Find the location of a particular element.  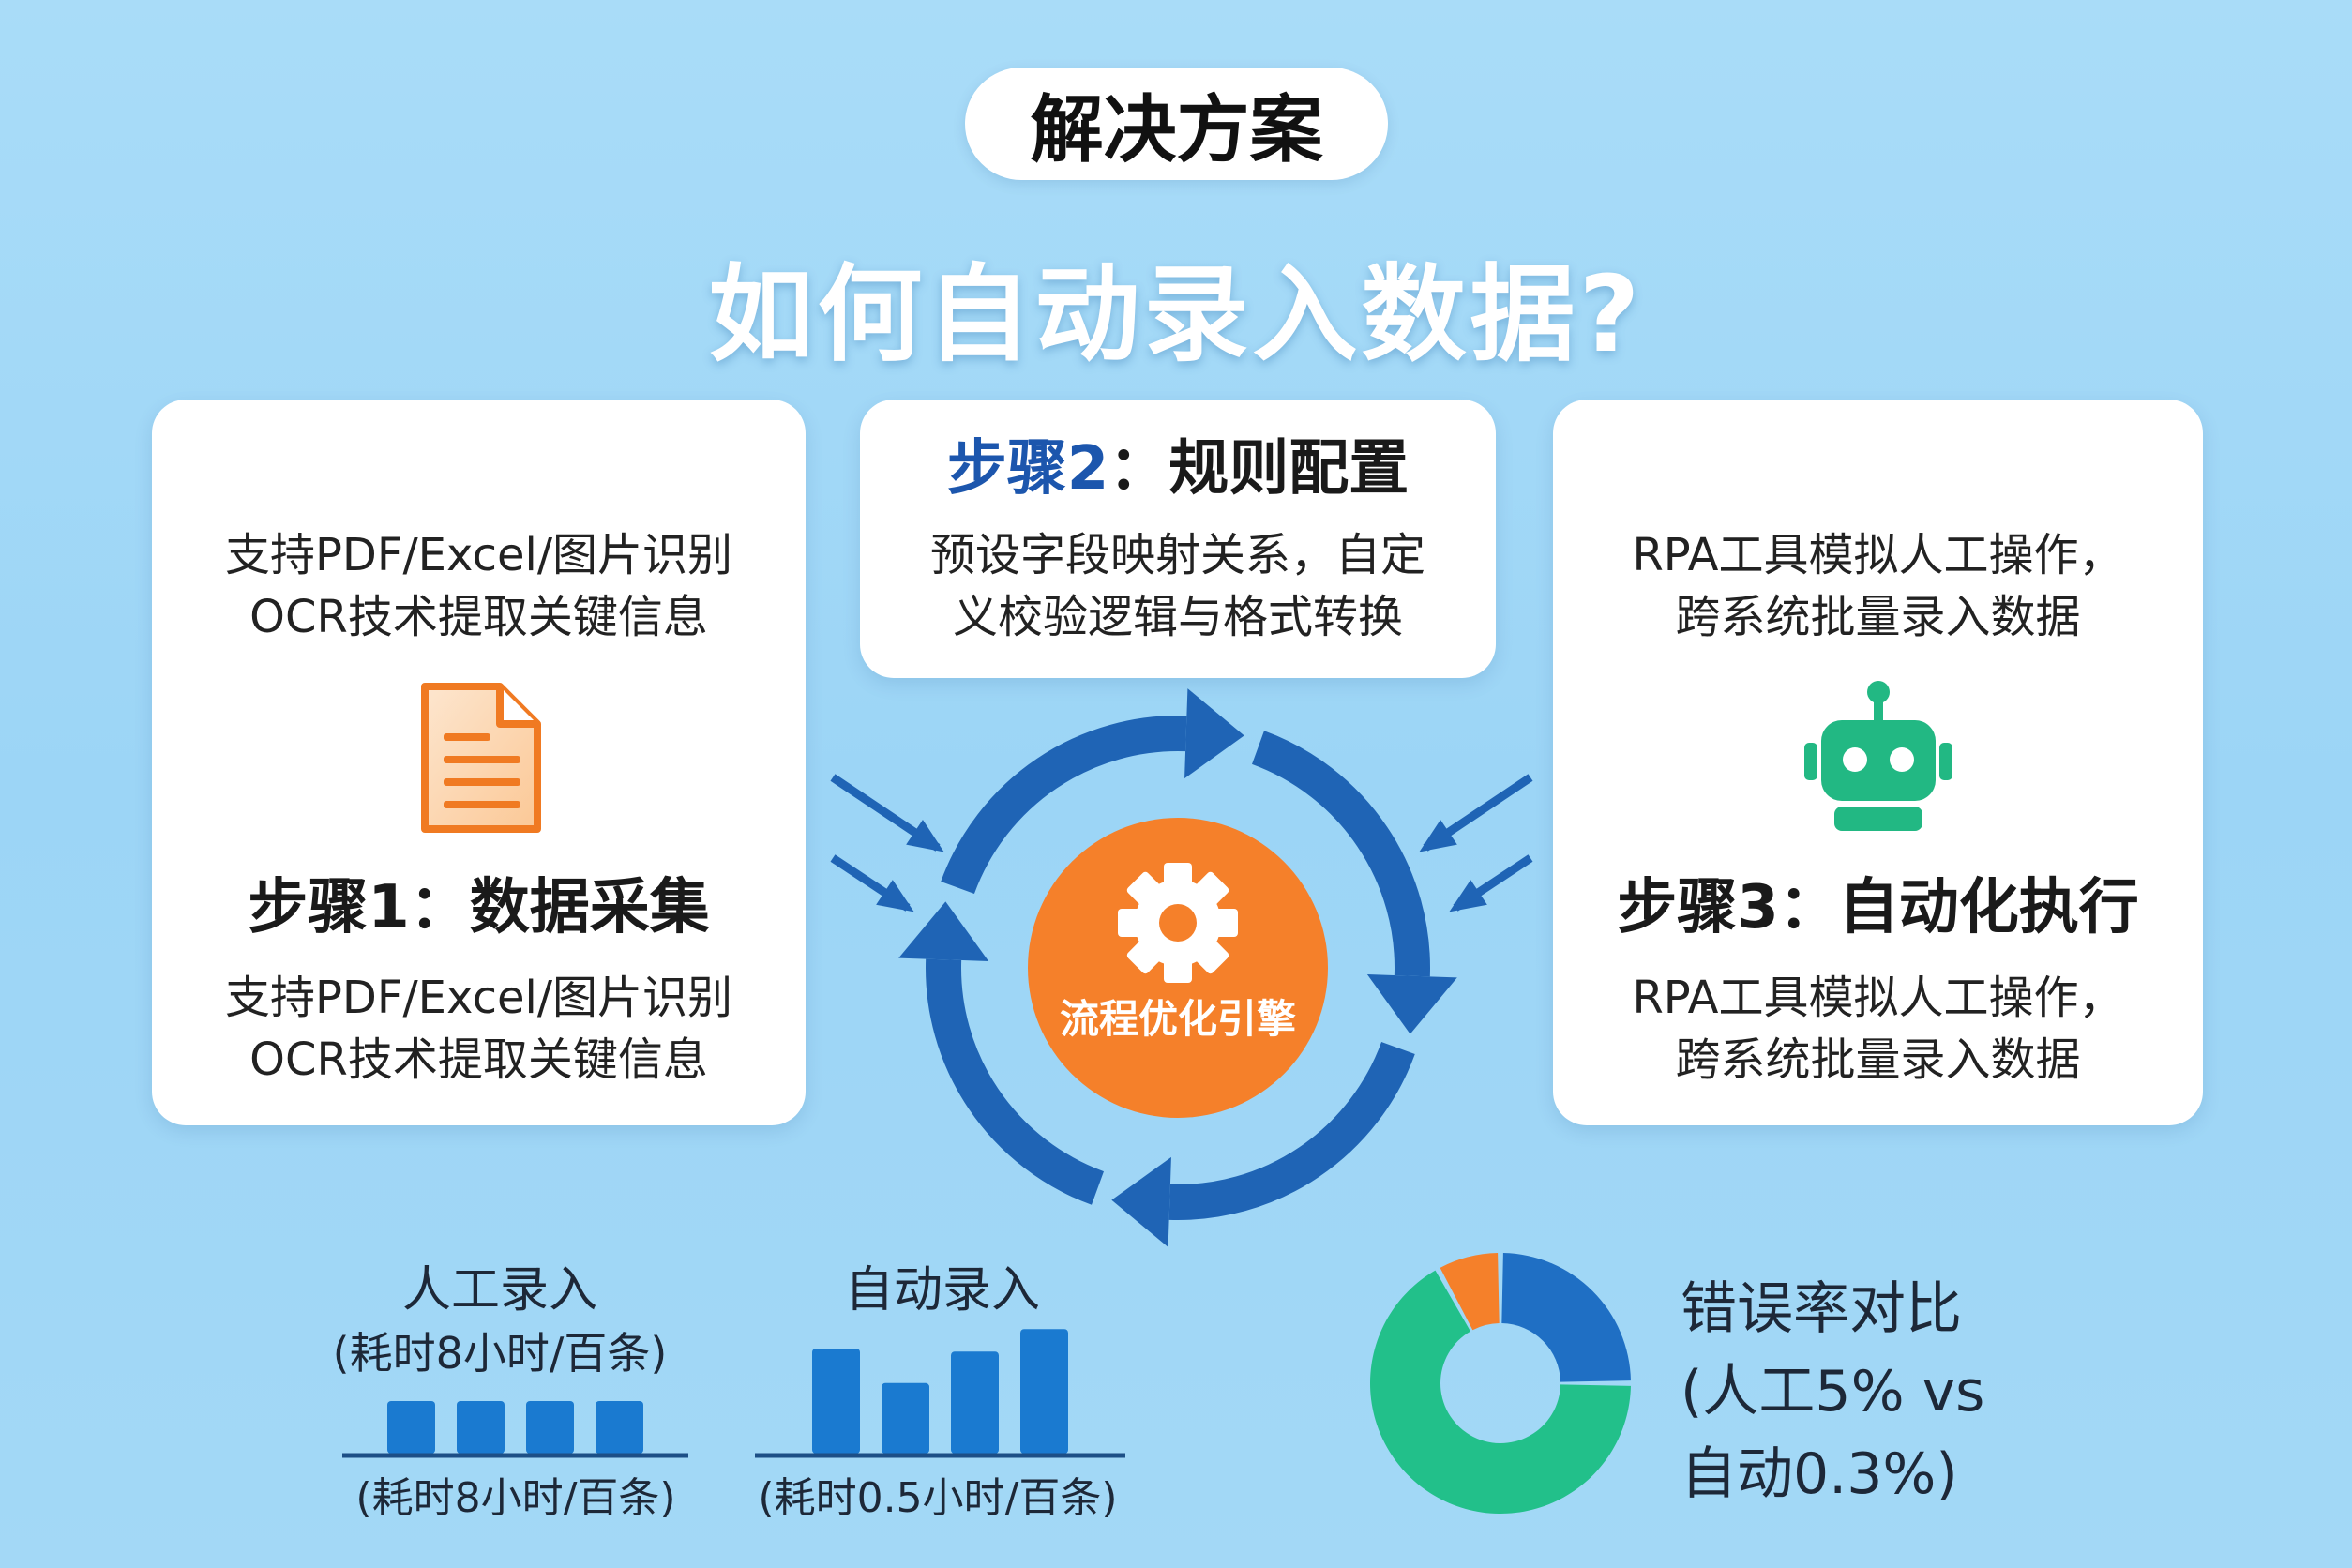

gear-hole is located at coordinates (1178, 923).